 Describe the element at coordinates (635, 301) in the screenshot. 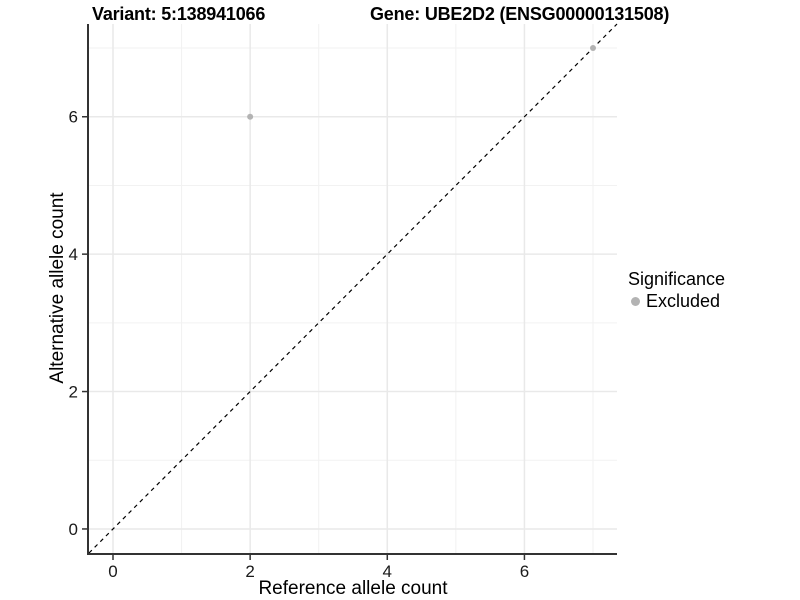

I see `excluded-point-icon` at that location.